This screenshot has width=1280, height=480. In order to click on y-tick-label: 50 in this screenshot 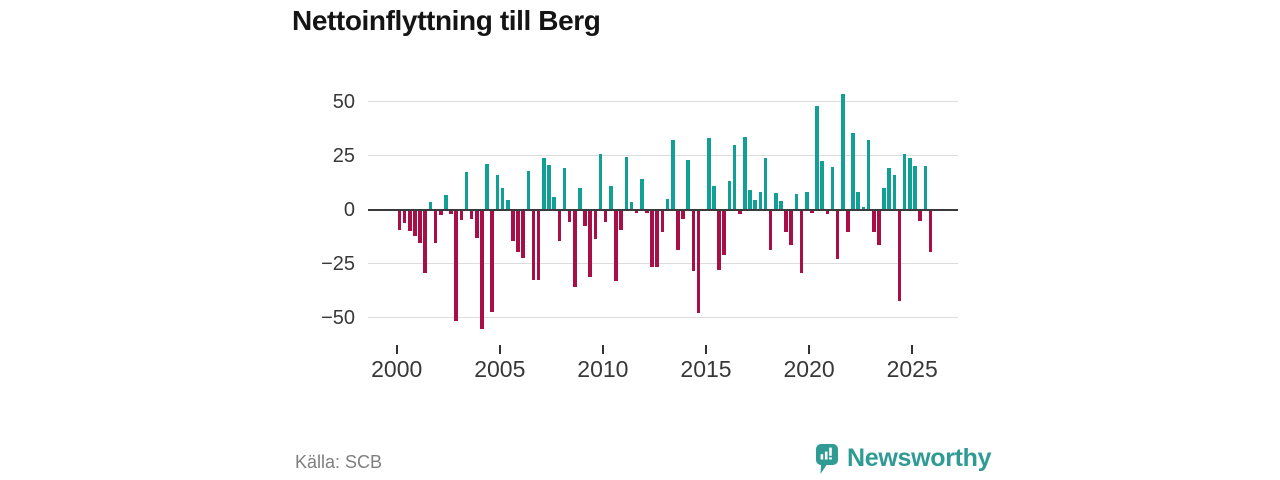, I will do `click(343, 101)`.